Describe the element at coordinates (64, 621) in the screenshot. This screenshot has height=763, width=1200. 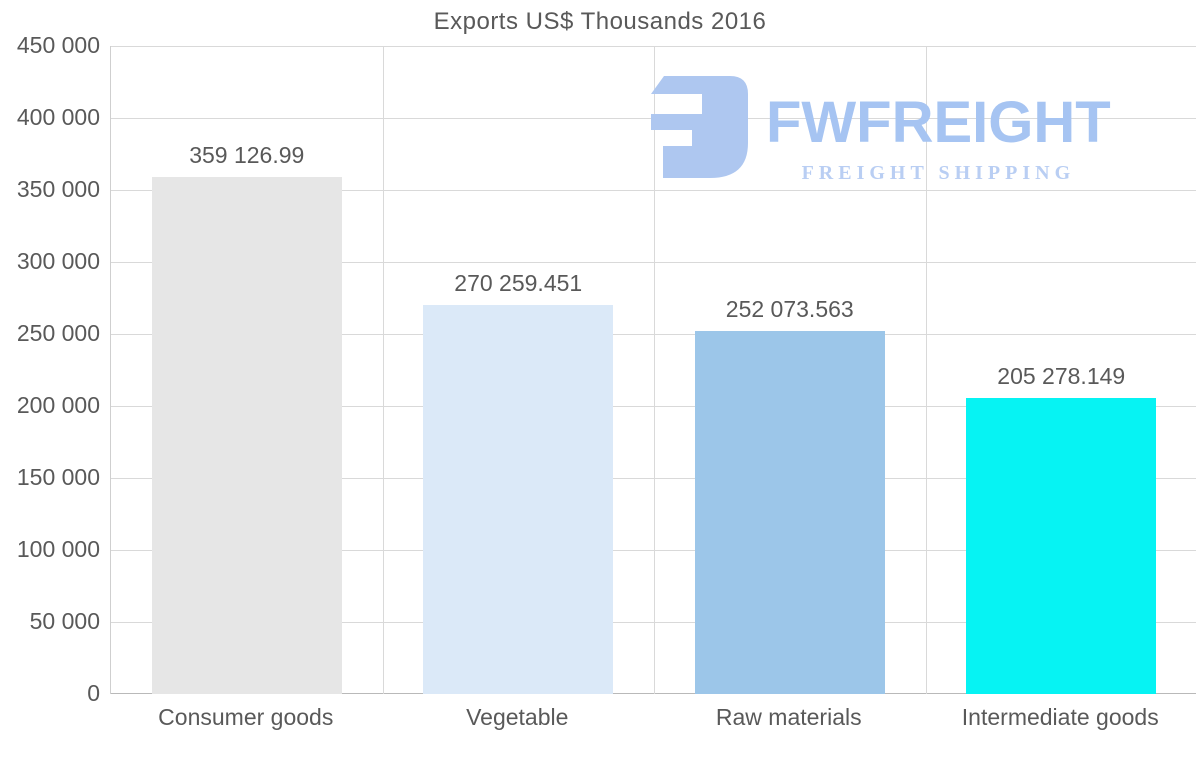
I see `y-tick-label: 50 000` at that location.